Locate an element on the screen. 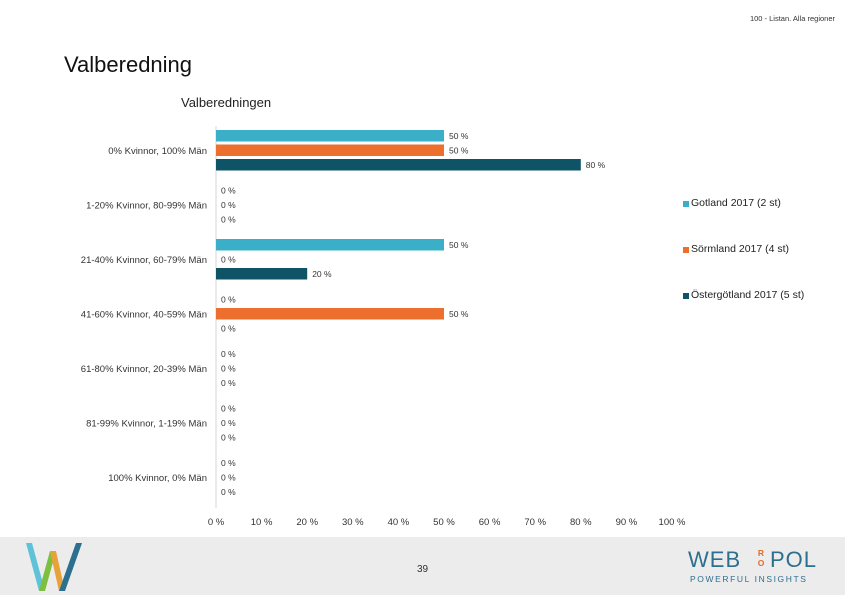 The width and height of the screenshot is (845, 595). legend-item-sormland: Sörmland 2017 (4 st) is located at coordinates (763, 266).